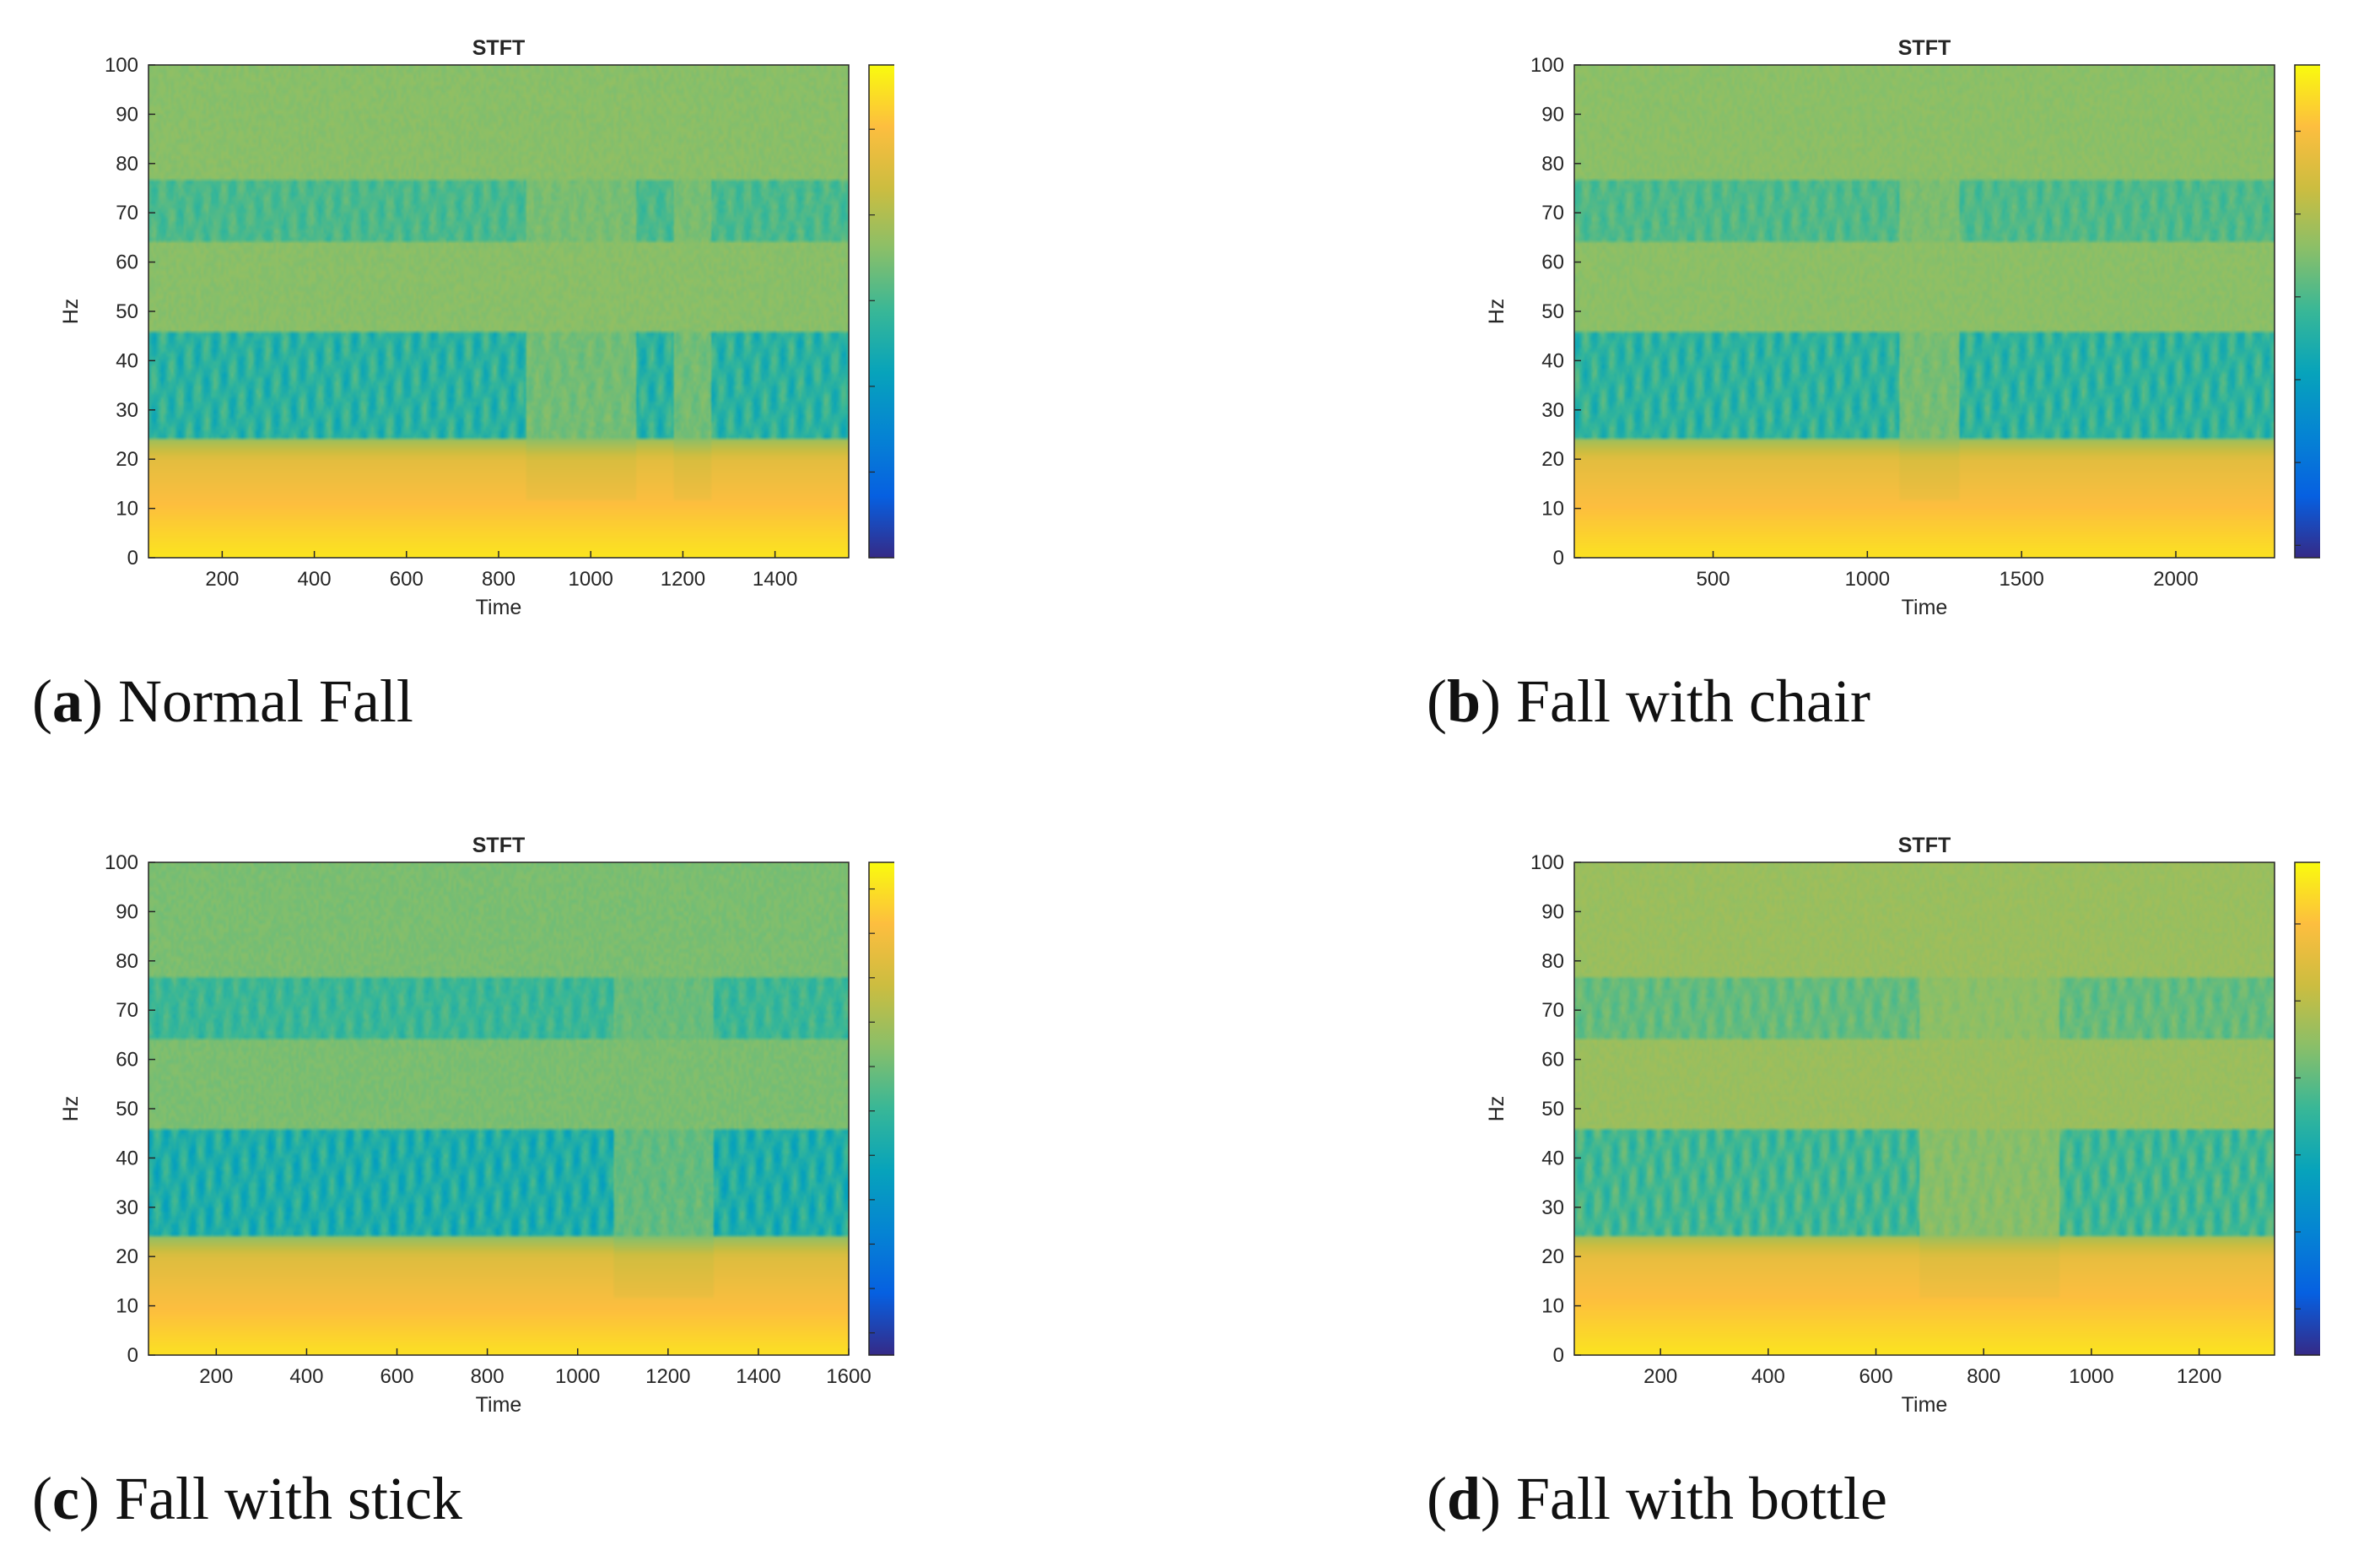  What do you see at coordinates (67, 701) in the screenshot?
I see `caption-label: a` at bounding box center [67, 701].